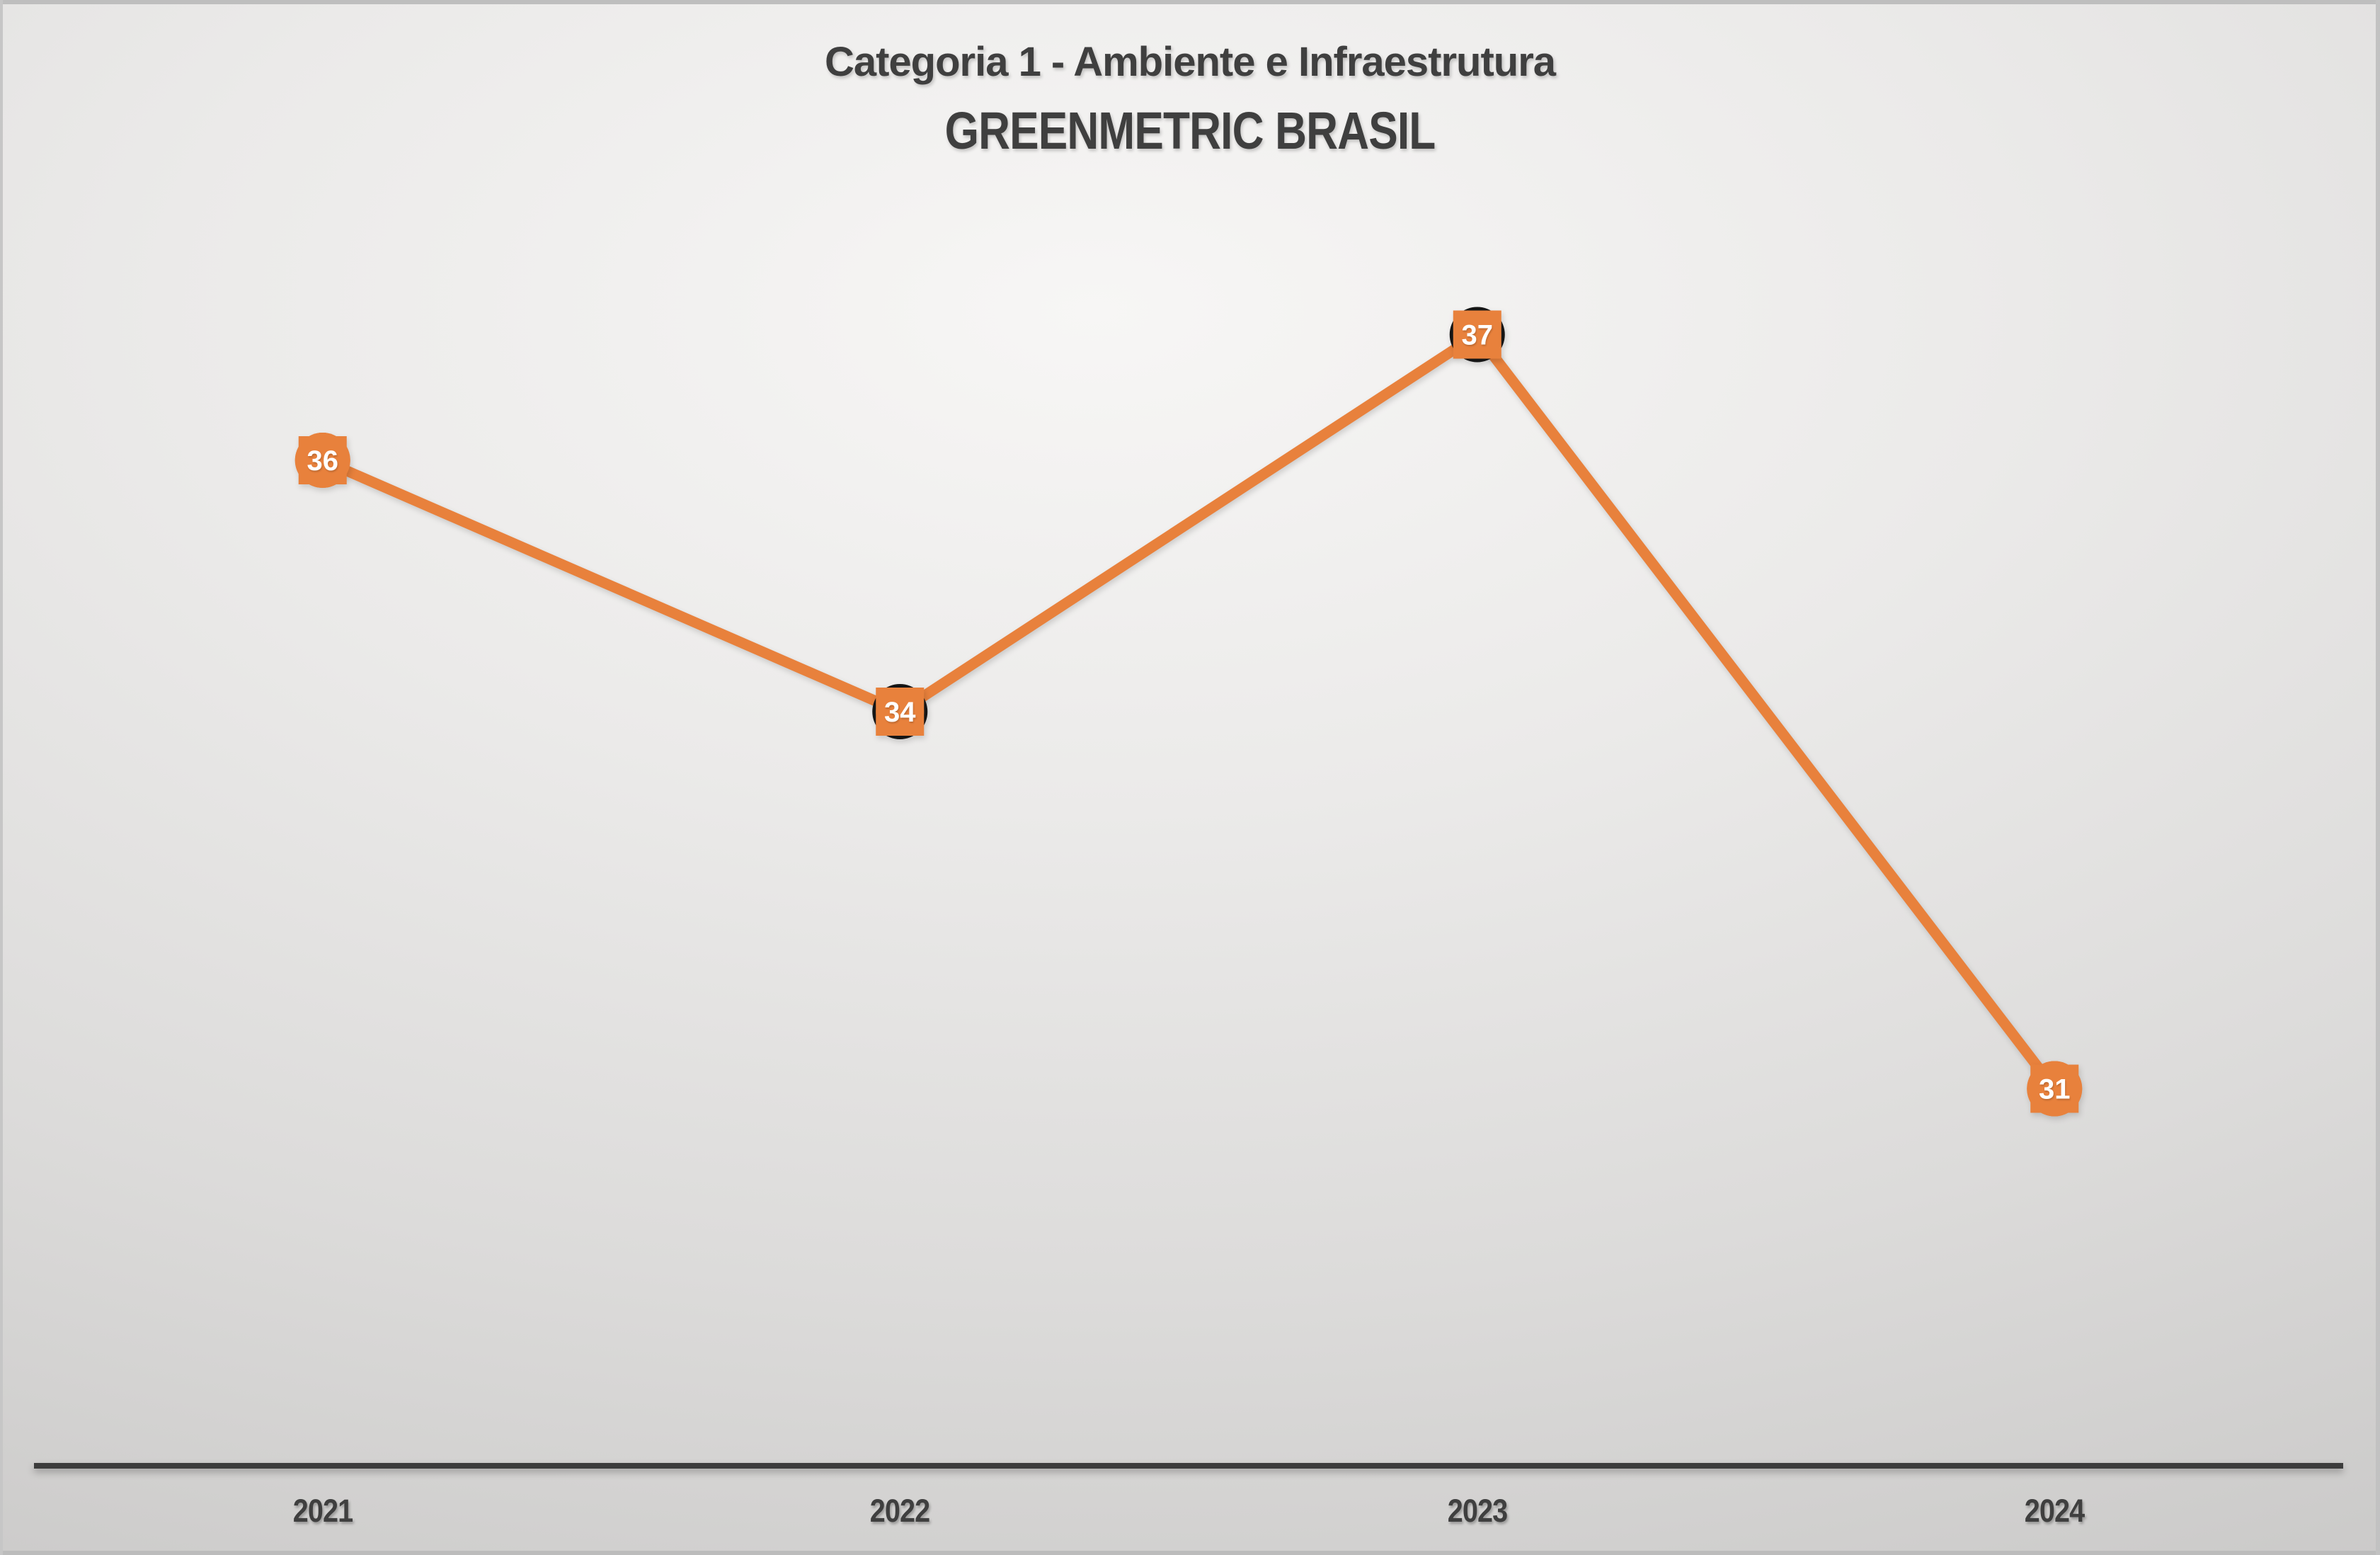  Describe the element at coordinates (323, 1511) in the screenshot. I see `x-axis-label-2021: 2021` at that location.